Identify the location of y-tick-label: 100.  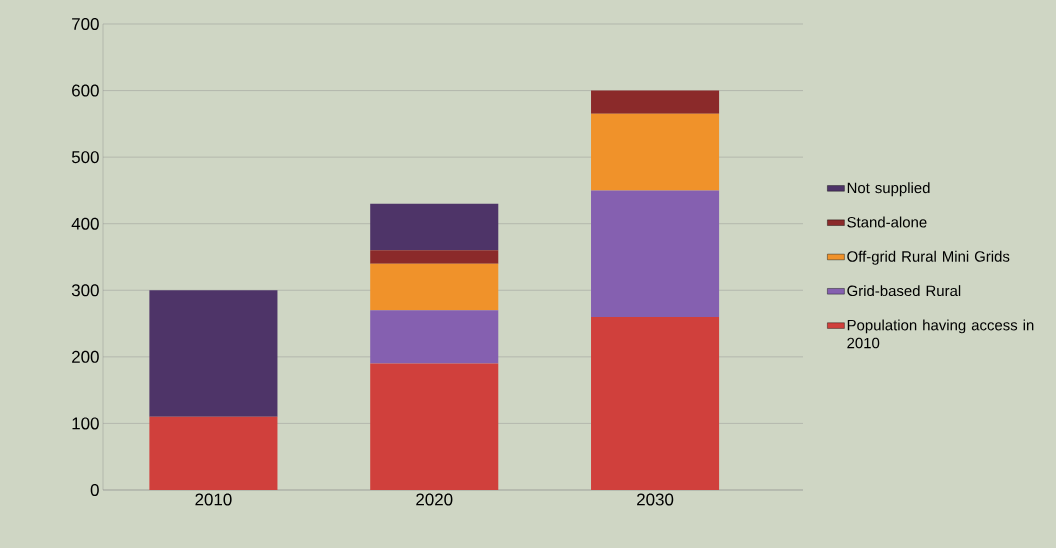
(85, 423).